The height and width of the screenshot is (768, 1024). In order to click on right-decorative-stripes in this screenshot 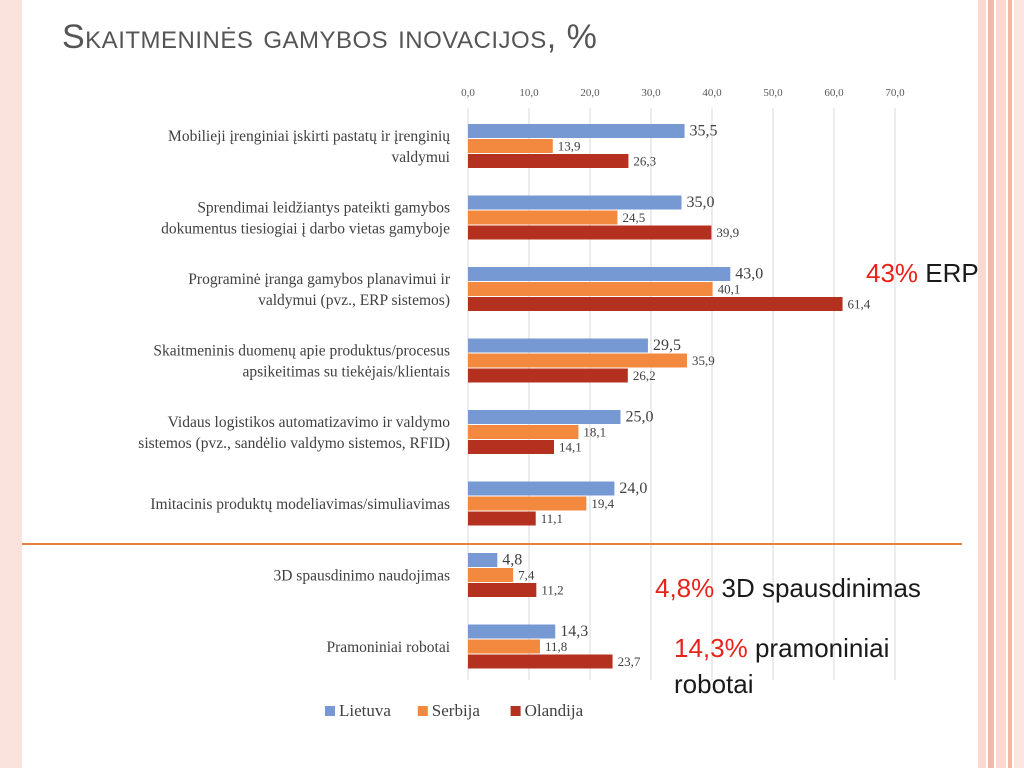, I will do `click(1001, 384)`.